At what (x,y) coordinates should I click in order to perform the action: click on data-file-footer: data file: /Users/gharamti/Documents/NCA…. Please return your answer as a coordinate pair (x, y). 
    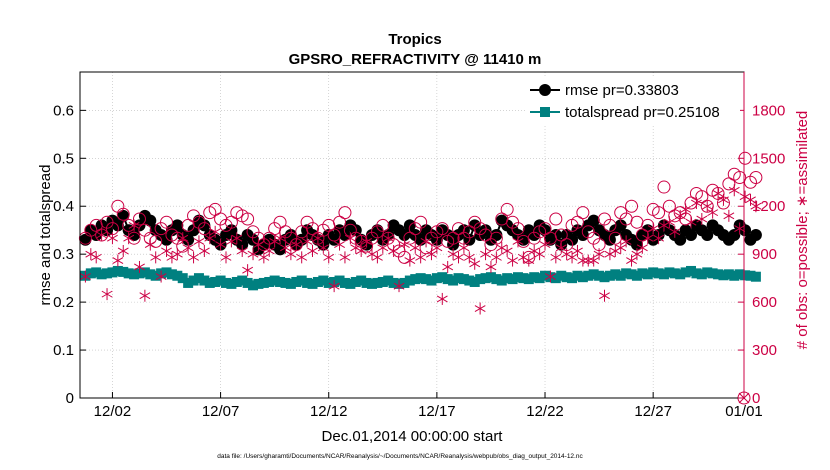
    Looking at the image, I should click on (400, 456).